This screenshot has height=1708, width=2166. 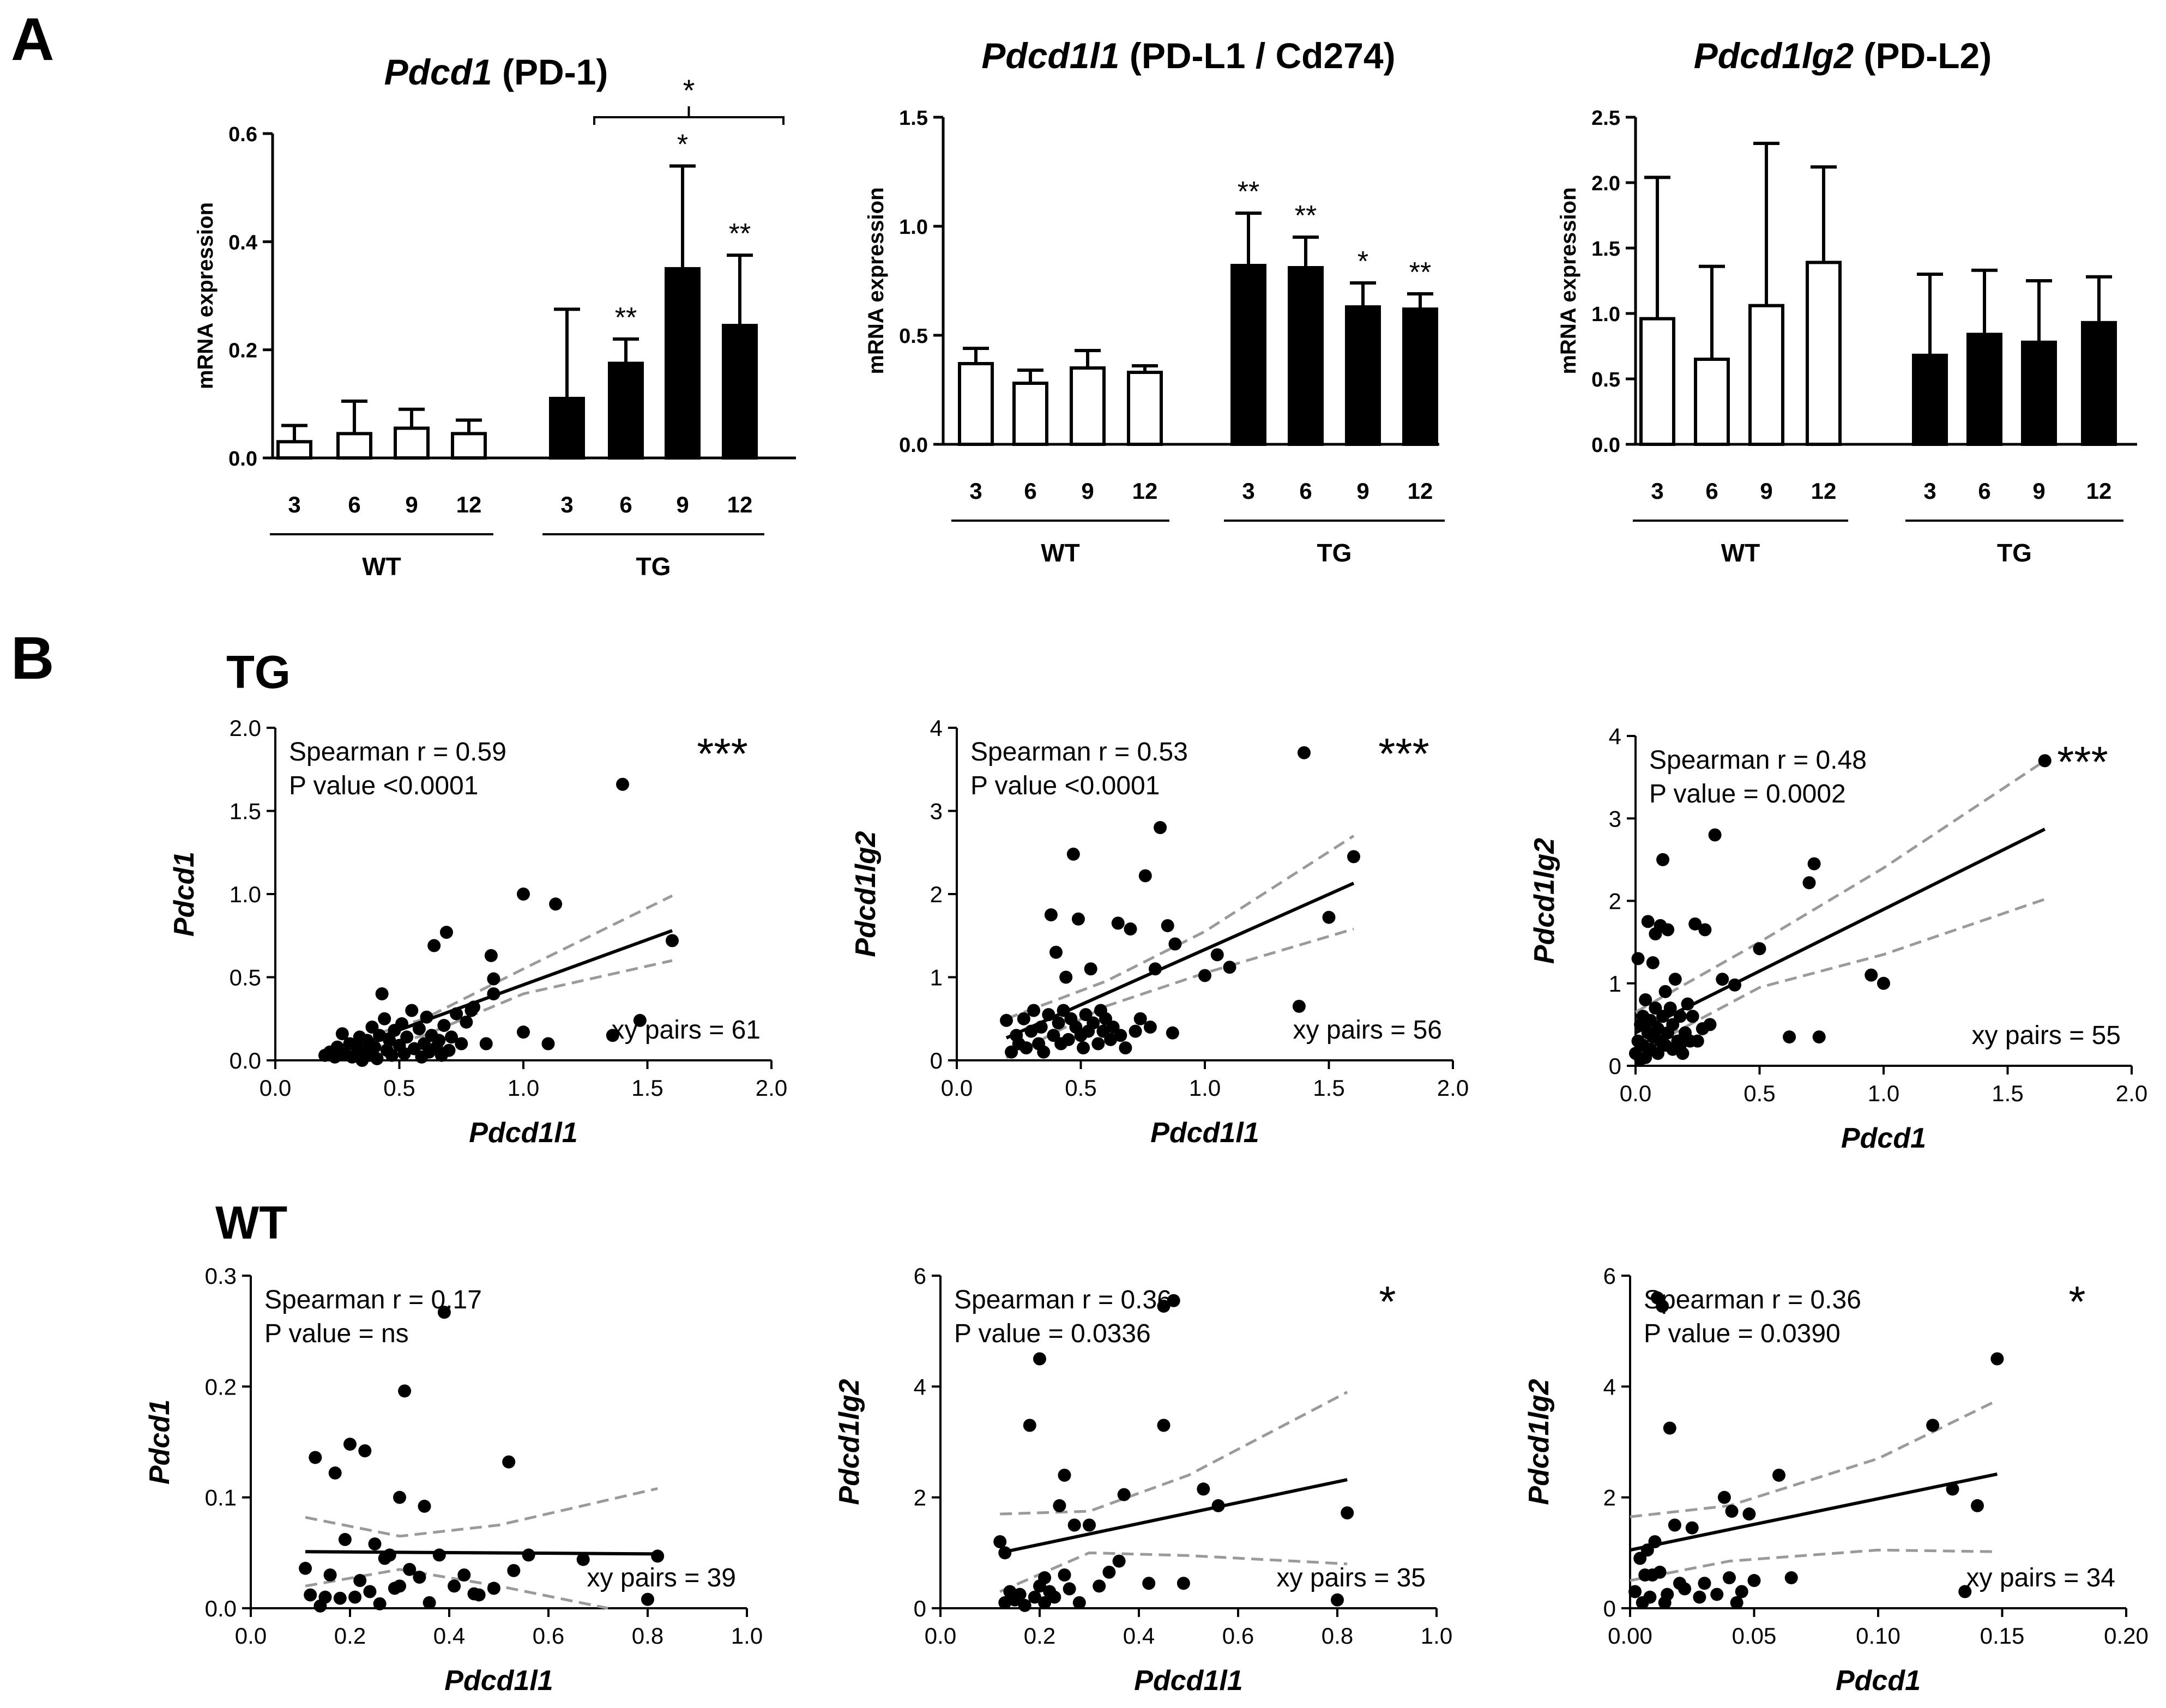 I want to click on y-tick-label: 3, so click(x=936, y=811).